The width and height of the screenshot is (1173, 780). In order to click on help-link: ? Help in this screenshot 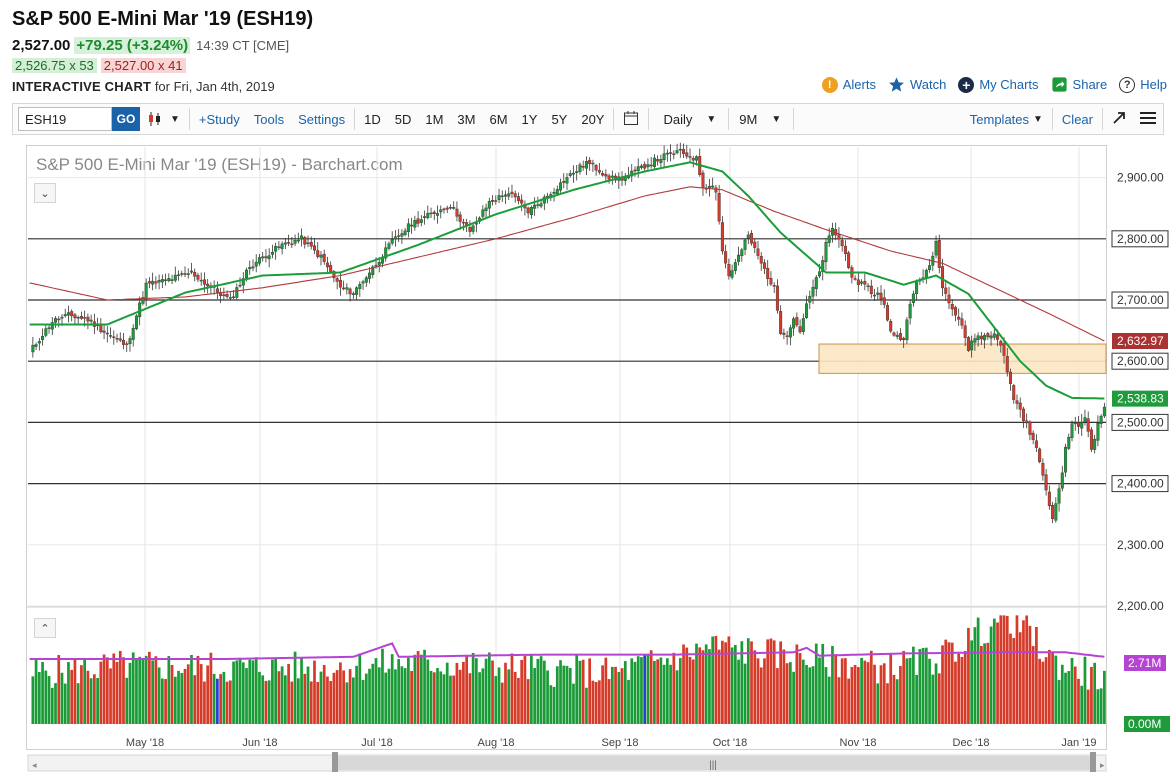, I will do `click(1143, 84)`.